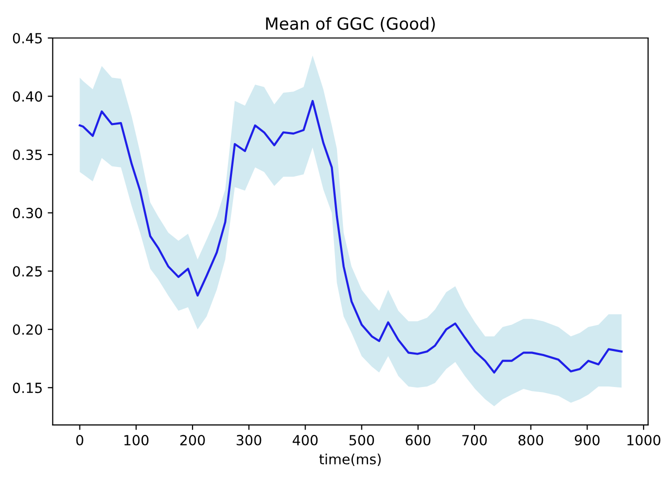 This screenshot has height=484, width=662. Describe the element at coordinates (27, 155) in the screenshot. I see `y-tick-label: 0.35` at that location.